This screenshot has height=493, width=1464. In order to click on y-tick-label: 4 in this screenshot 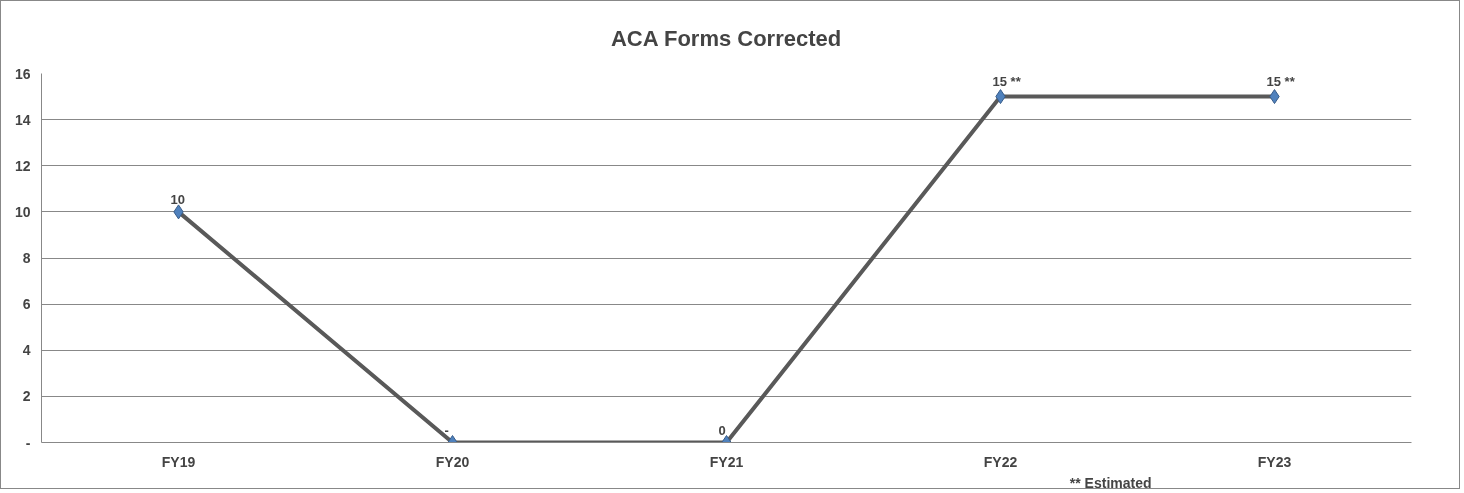, I will do `click(26, 350)`.